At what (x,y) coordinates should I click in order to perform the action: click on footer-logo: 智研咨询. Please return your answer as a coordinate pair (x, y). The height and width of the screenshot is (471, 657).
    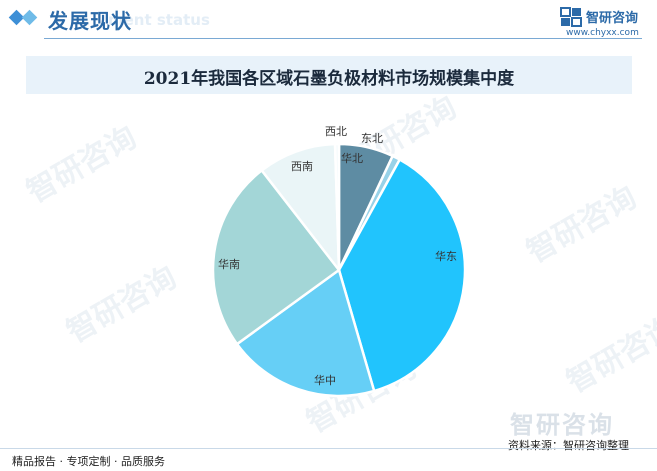
    Looking at the image, I should click on (562, 425).